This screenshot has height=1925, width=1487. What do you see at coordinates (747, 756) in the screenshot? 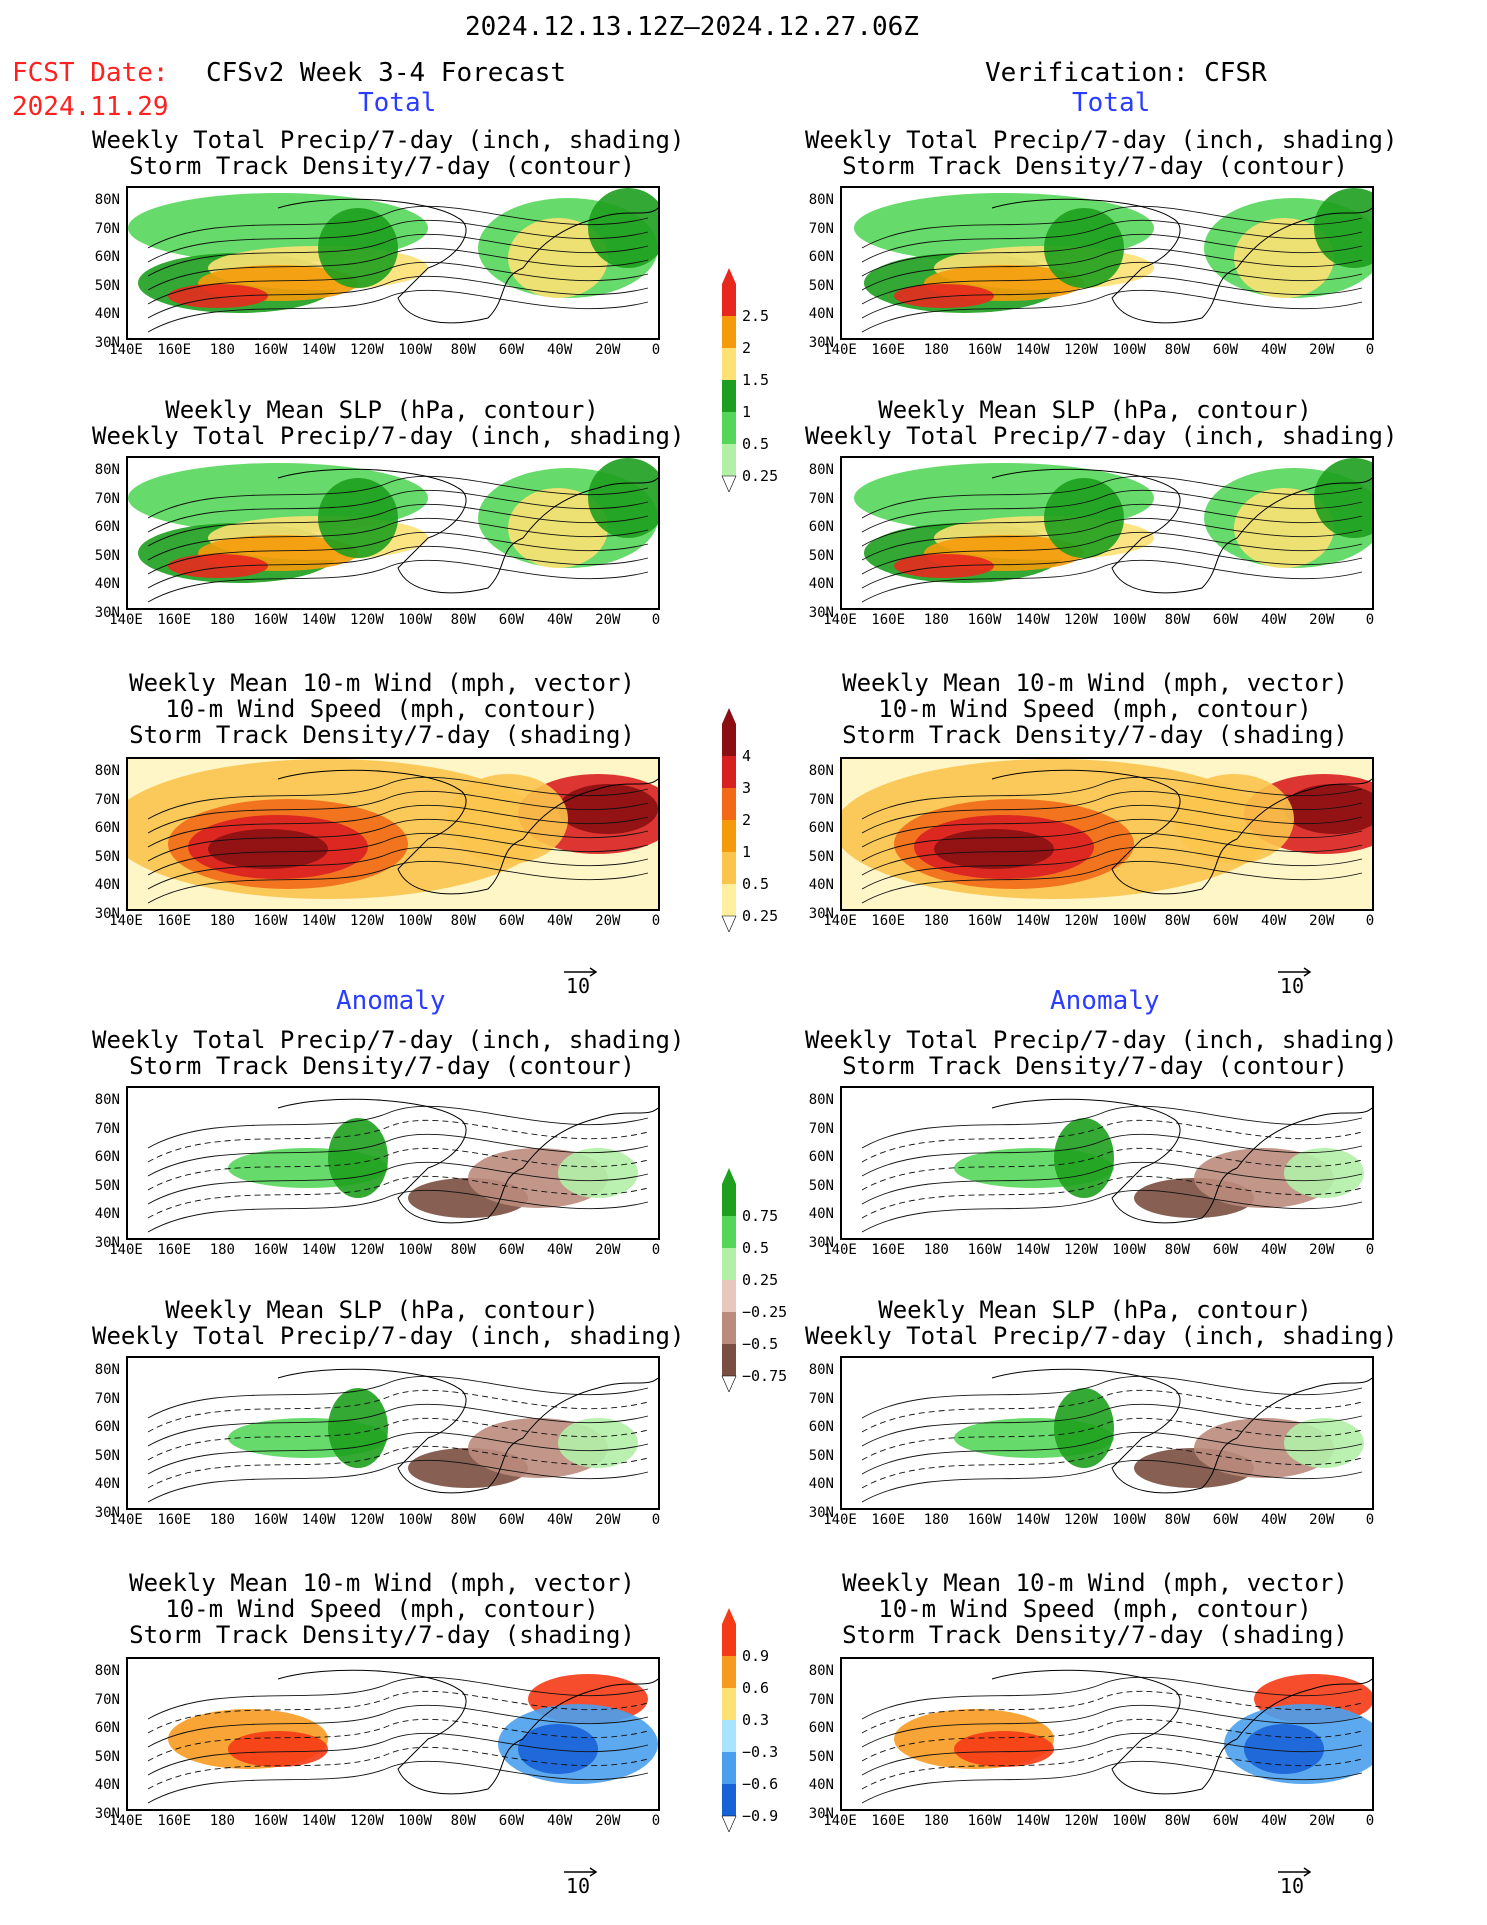
I see `colorbar-label: 4` at bounding box center [747, 756].